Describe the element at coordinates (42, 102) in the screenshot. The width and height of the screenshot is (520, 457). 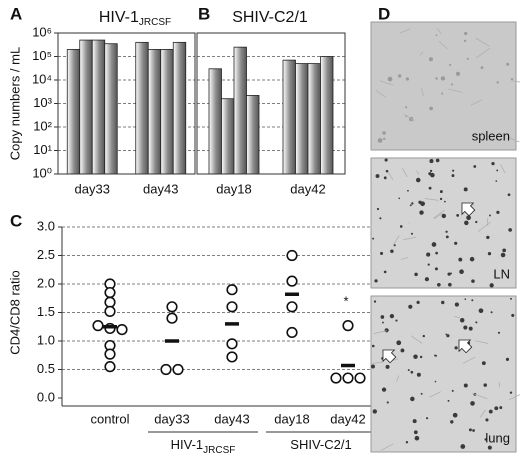
I see `y-tick-label: 10³` at that location.